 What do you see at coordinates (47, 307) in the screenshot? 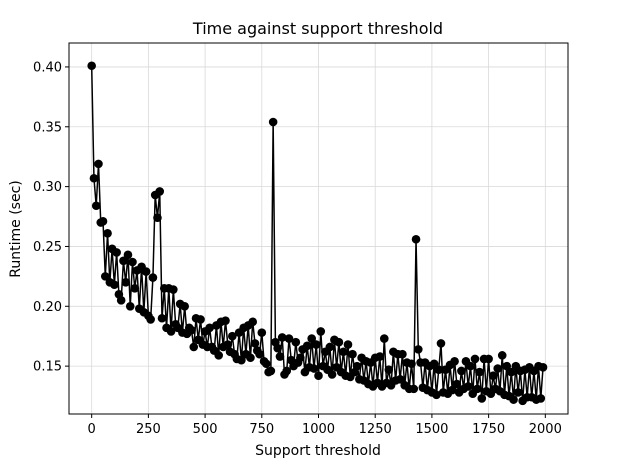
I see `y-tick-label: 0.20` at bounding box center [47, 307].